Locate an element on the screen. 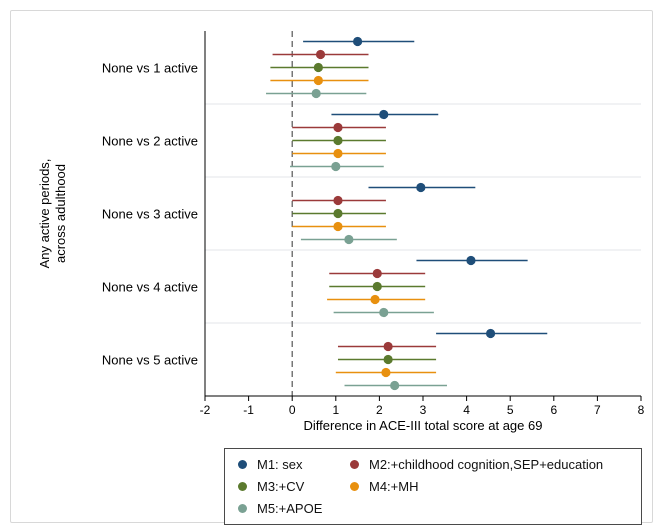  x-tick-label: -2 is located at coordinates (205, 410).